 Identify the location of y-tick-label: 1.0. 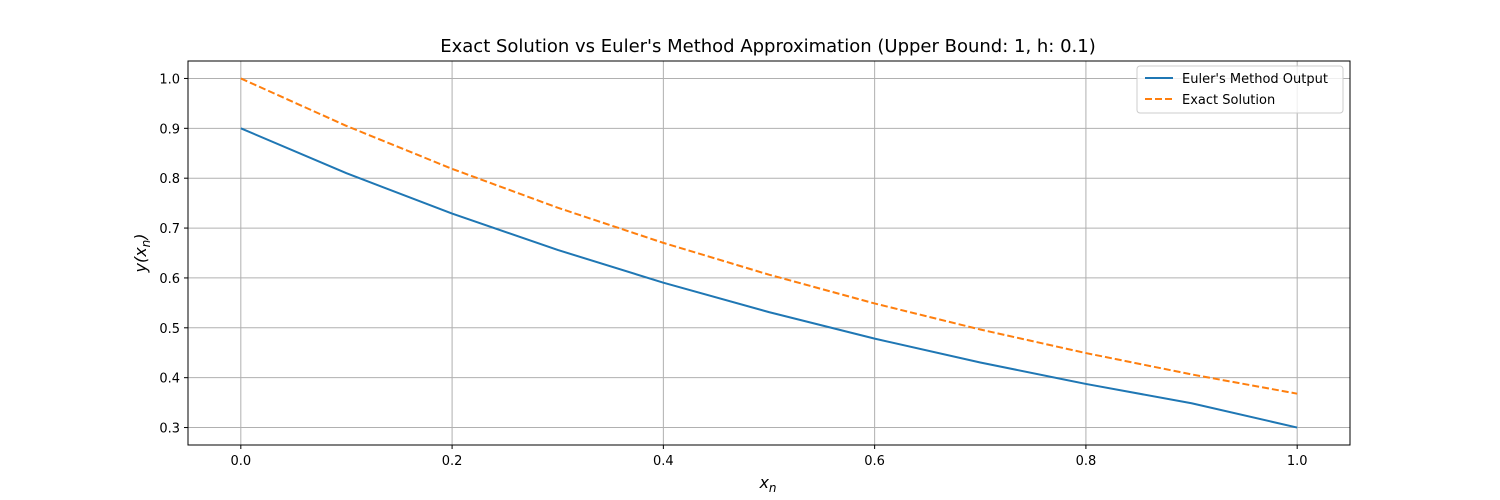
(169, 79).